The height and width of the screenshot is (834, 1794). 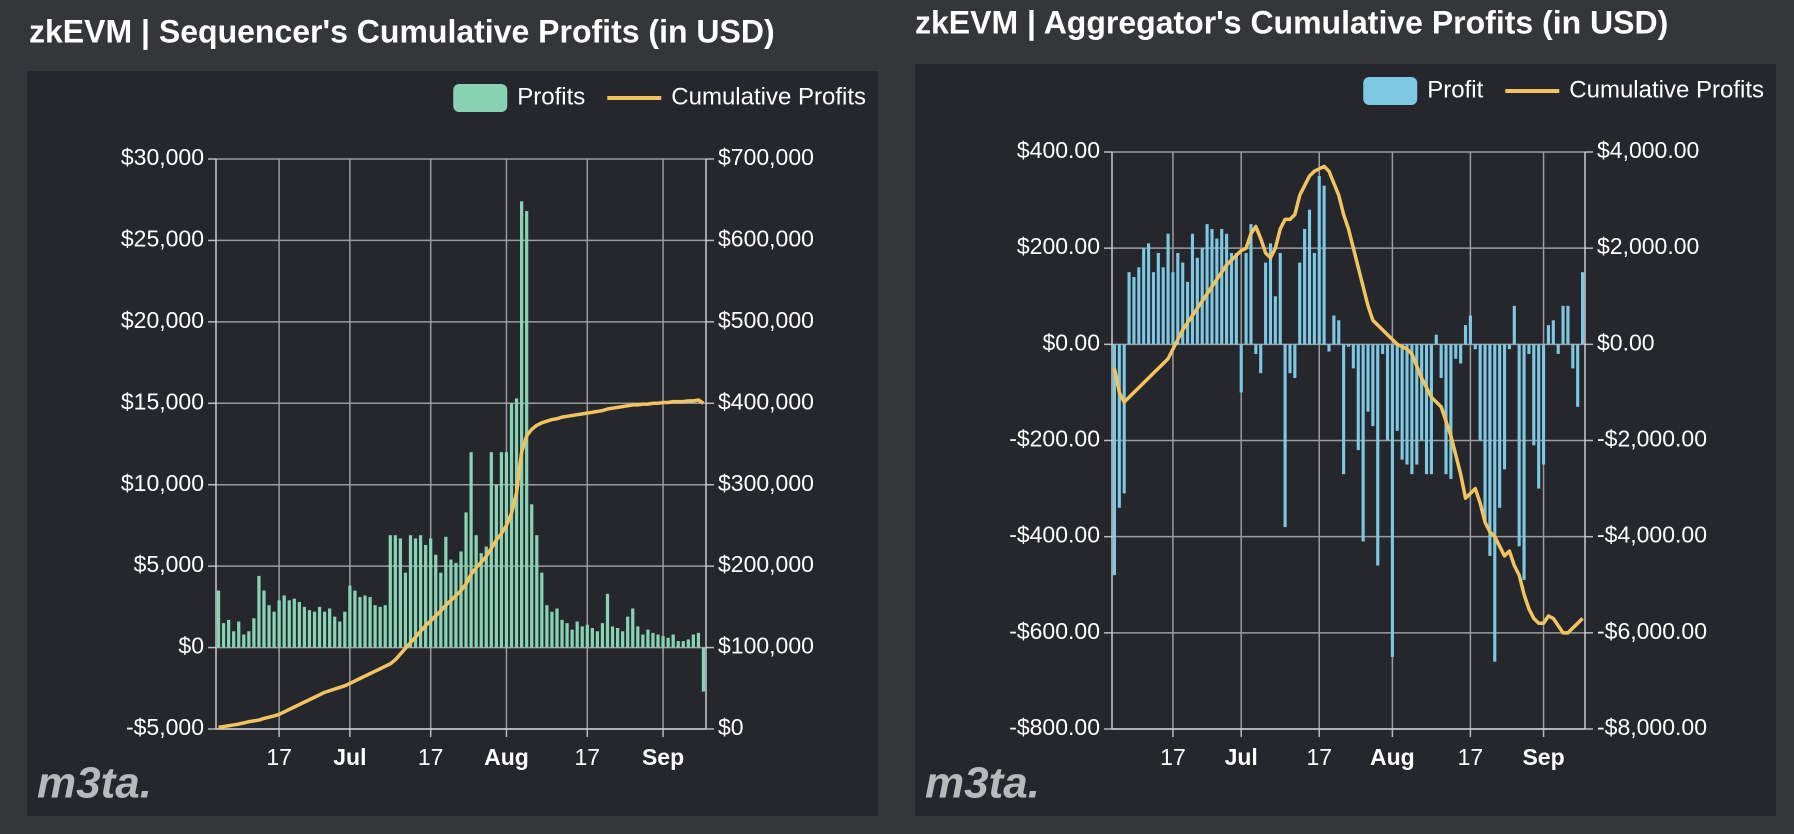 I want to click on y2-tick-label: -$2,000.00, so click(x=1652, y=439).